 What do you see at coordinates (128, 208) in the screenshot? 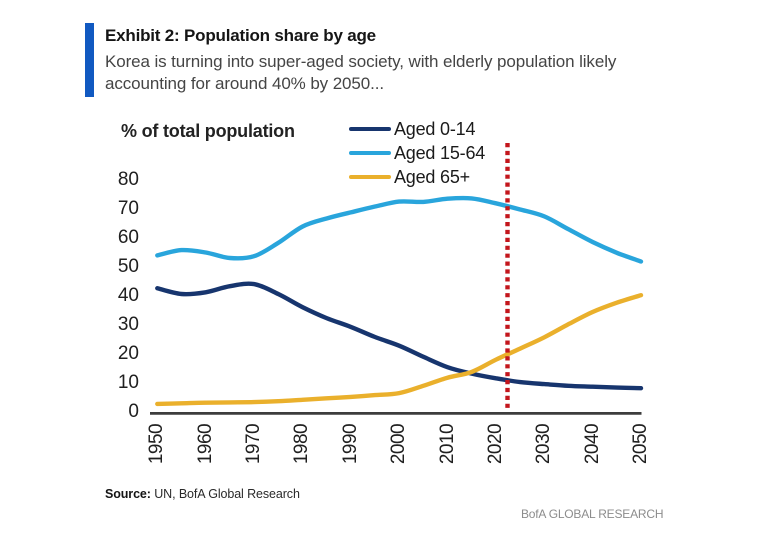
I see `y-tick-label: 70` at bounding box center [128, 208].